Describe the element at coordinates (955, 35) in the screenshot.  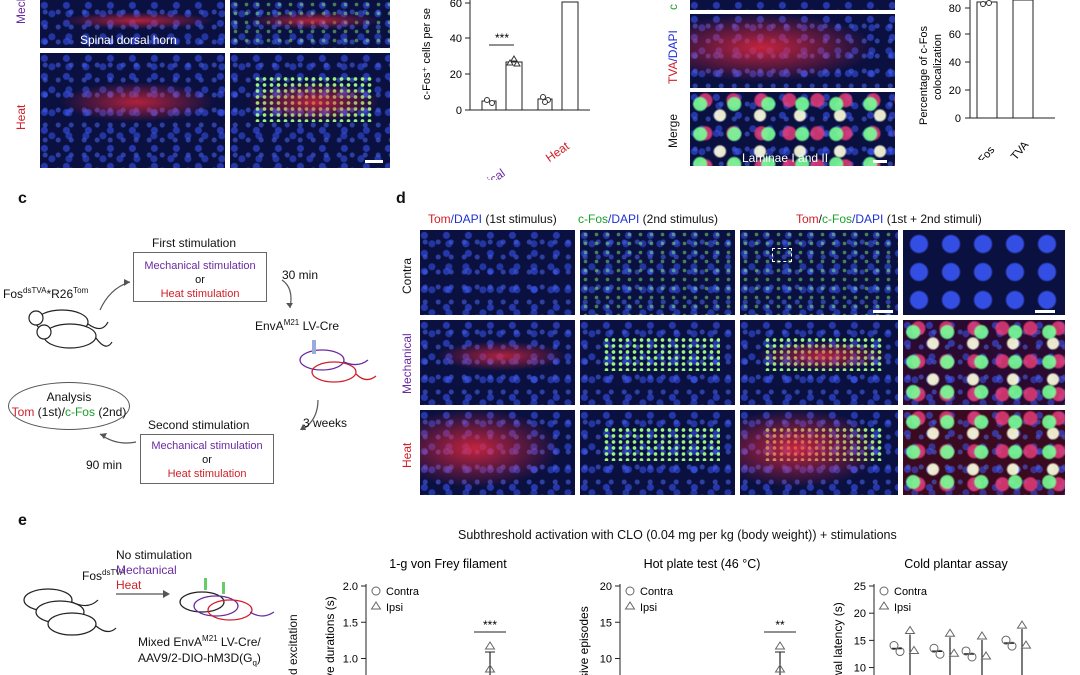
I see `svg-text: 60` at that location.